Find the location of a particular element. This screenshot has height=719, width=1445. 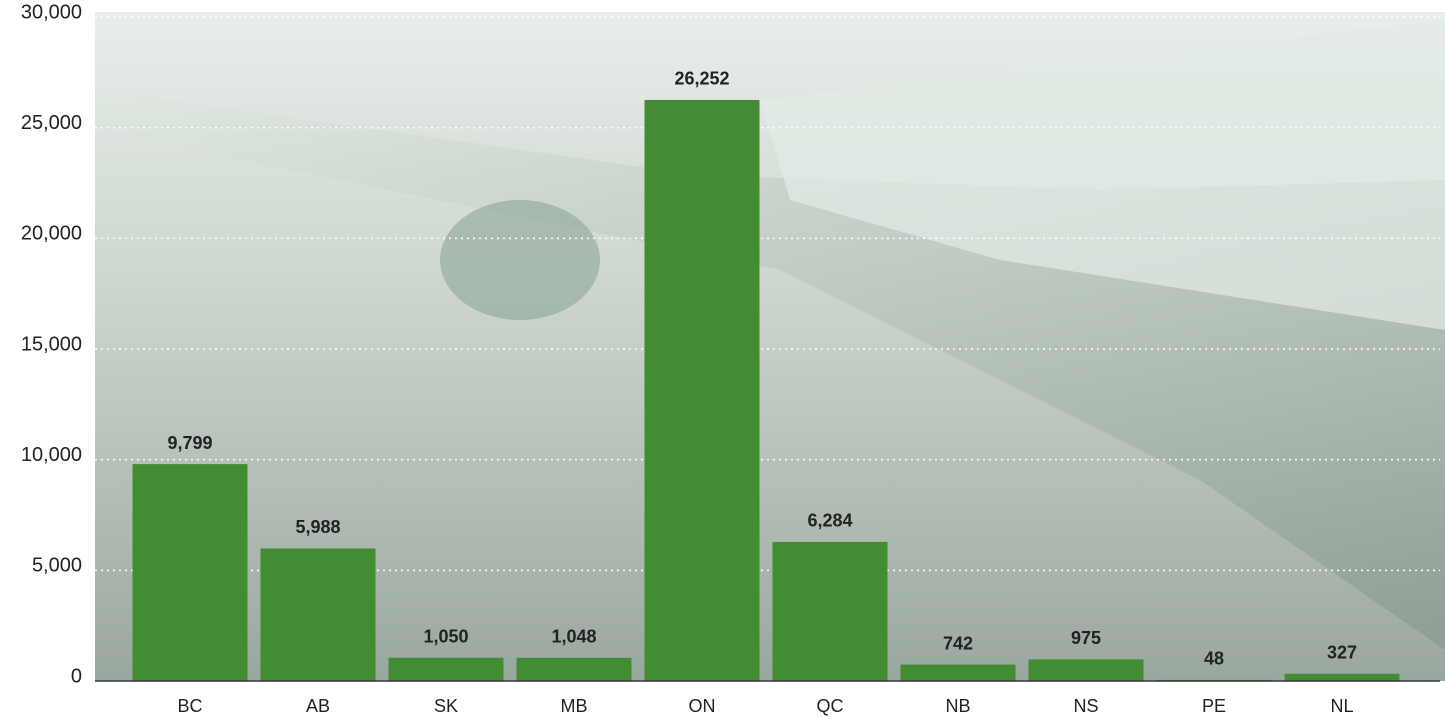

value-label: 1,048 is located at coordinates (573, 637).